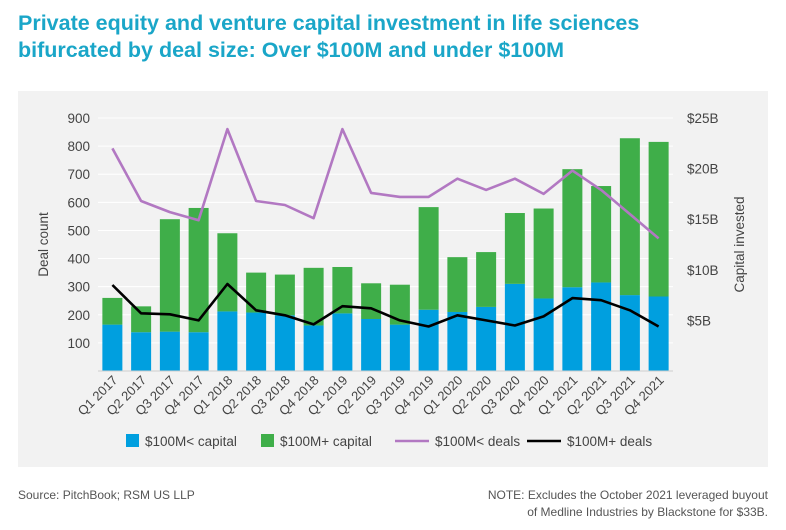  Describe the element at coordinates (78, 118) in the screenshot. I see `left-tick-label: 900` at that location.